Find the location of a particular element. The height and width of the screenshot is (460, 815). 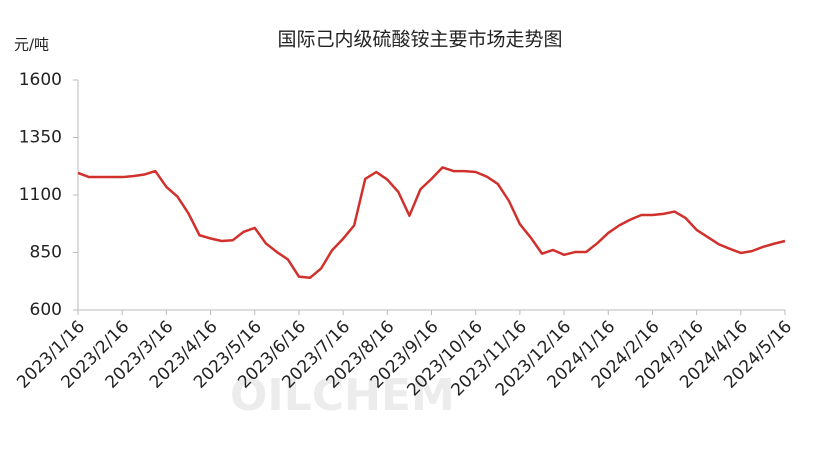

y-tick-label: 1350 is located at coordinates (40, 138).